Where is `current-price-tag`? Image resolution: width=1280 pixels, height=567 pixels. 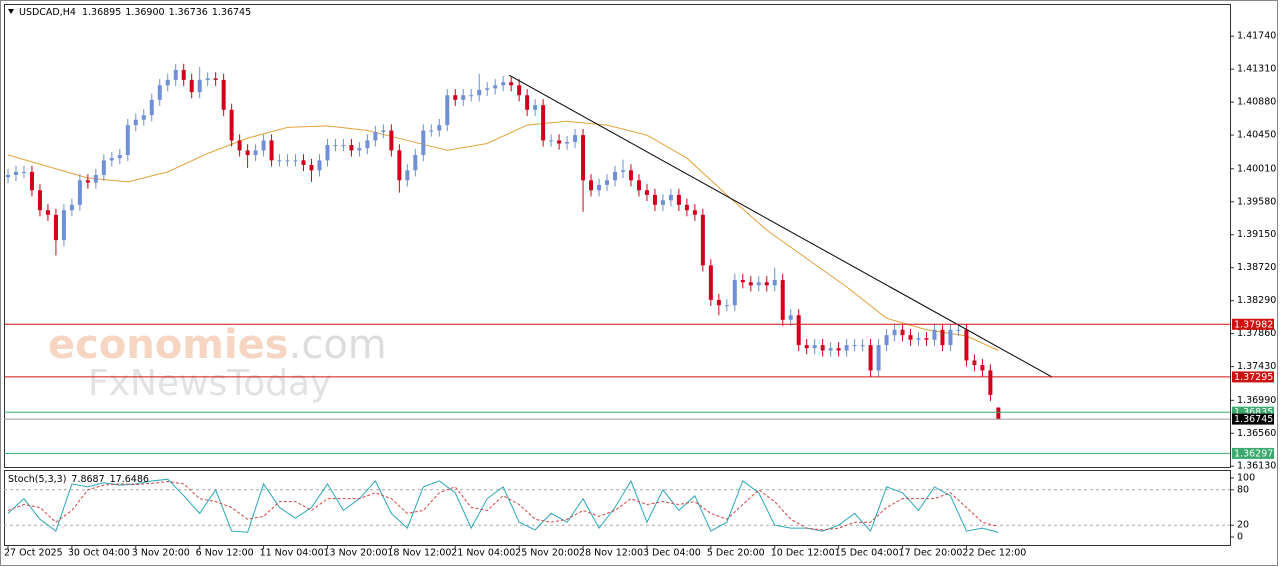
current-price-tag is located at coordinates (1253, 419).